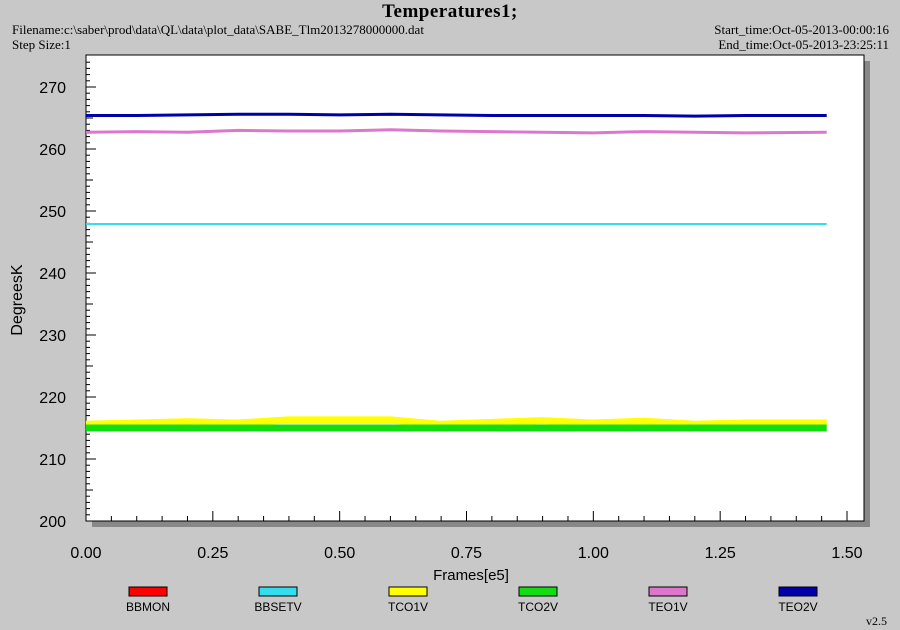 This screenshot has width=900, height=630. I want to click on series-line-tco1v, so click(456, 422).